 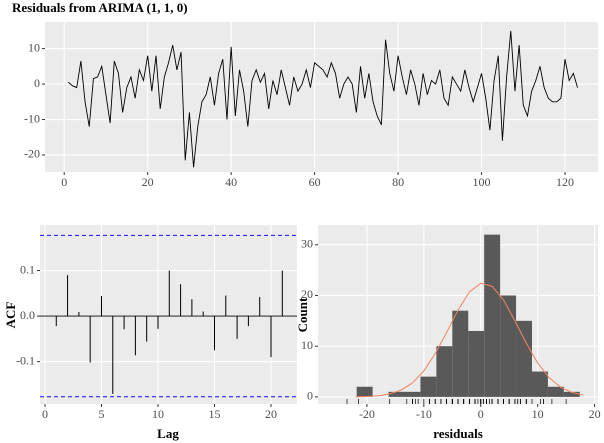 What do you see at coordinates (168, 433) in the screenshot?
I see `x-axis-title: Lag` at bounding box center [168, 433].